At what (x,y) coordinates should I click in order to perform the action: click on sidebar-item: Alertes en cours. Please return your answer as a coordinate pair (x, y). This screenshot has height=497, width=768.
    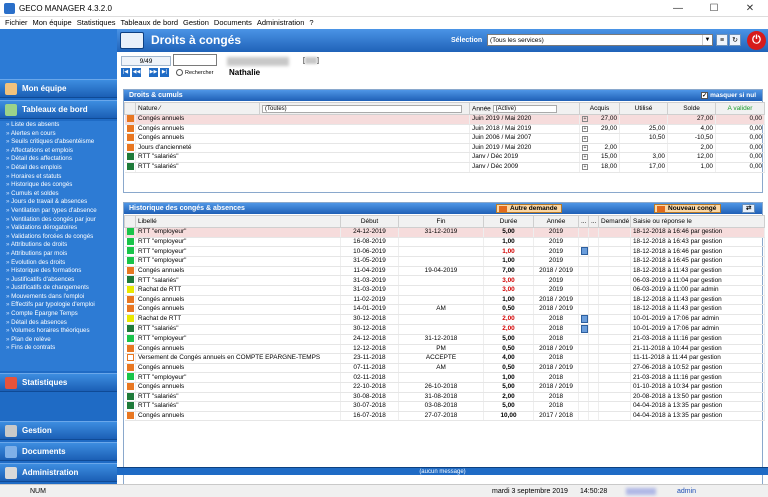
    Looking at the image, I should click on (58, 134).